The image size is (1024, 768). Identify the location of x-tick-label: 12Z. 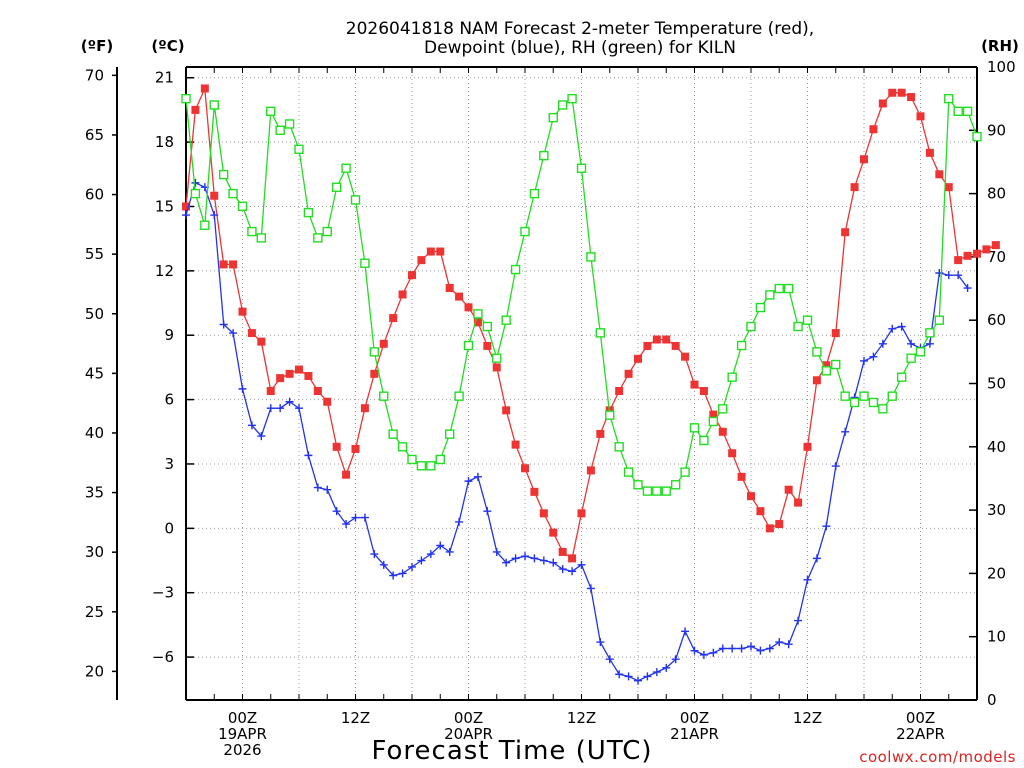
(581, 718).